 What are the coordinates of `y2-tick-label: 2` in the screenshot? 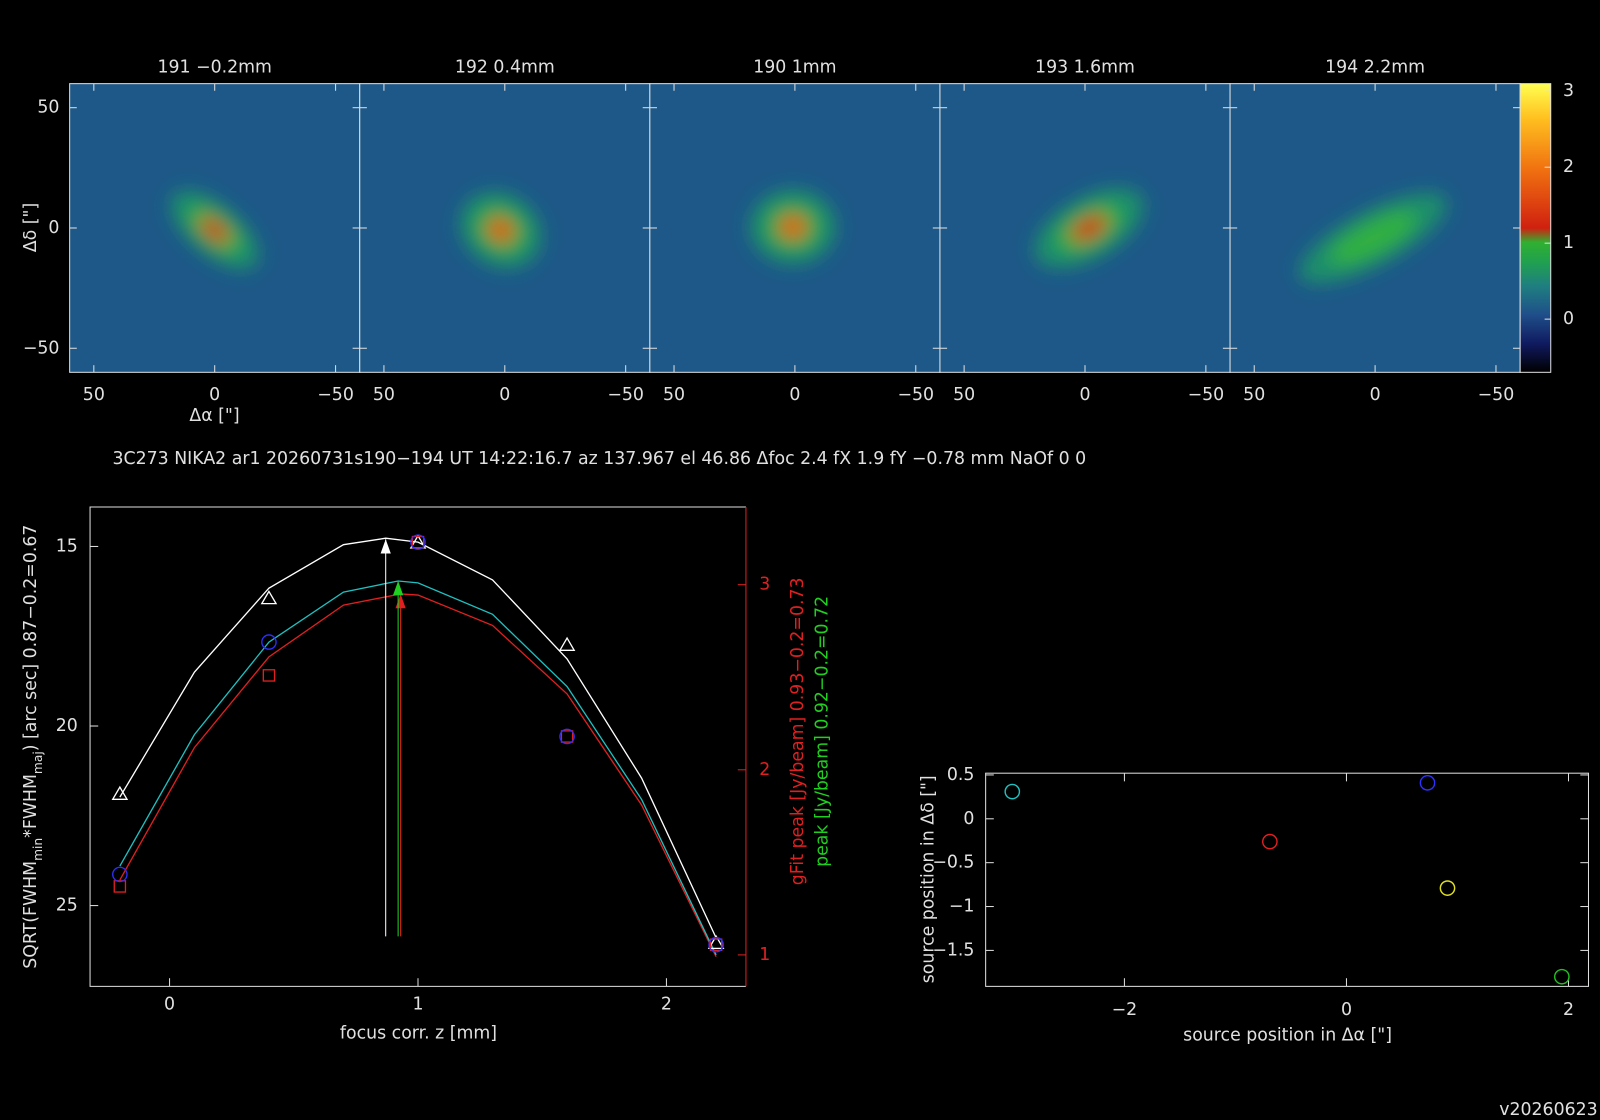 It's located at (764, 770).